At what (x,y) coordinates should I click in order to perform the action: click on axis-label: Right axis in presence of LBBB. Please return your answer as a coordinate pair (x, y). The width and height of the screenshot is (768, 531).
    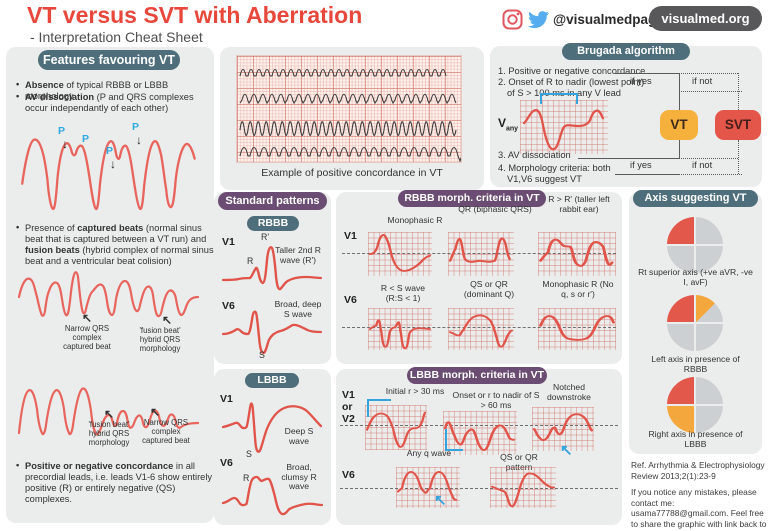
    Looking at the image, I should click on (695, 439).